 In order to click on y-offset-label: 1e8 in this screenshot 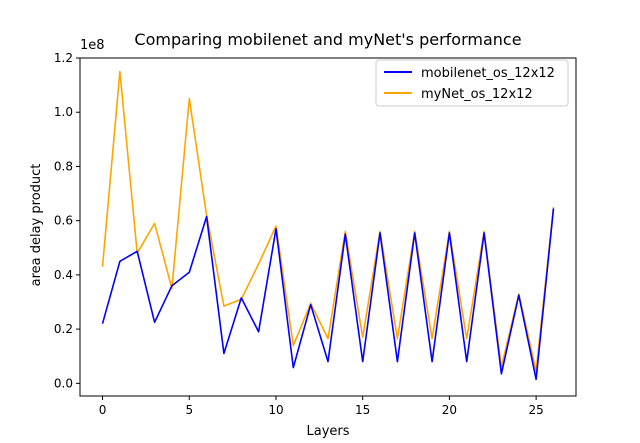, I will do `click(92, 45)`.